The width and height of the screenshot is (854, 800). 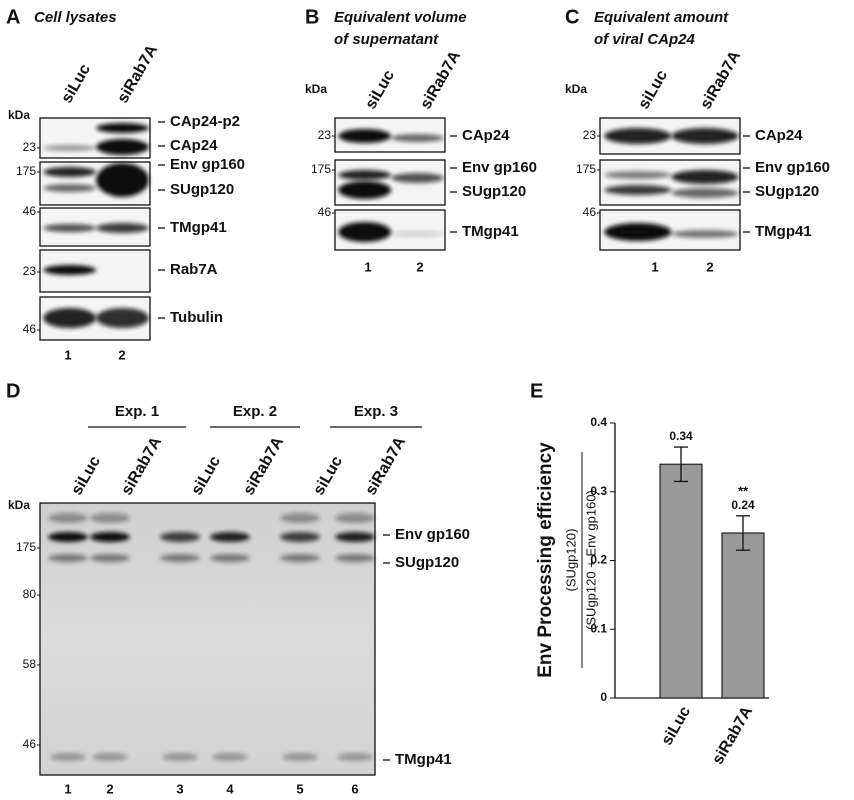 I want to click on panel-letter: A, so click(x=13, y=17).